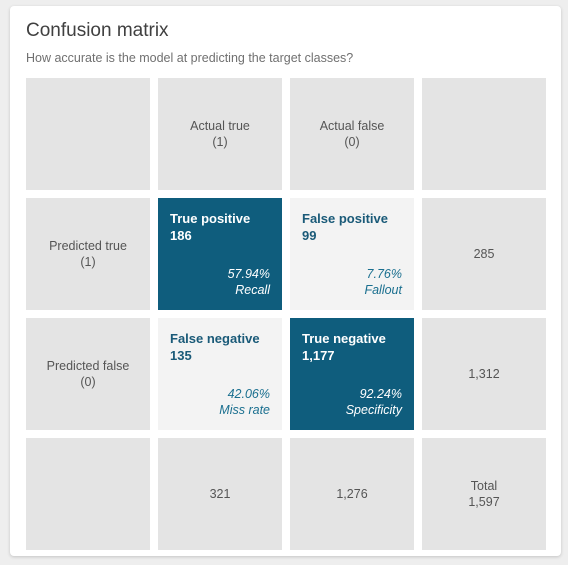 This screenshot has height=565, width=568. Describe the element at coordinates (352, 254) in the screenshot. I see `false-positive-cell: False positive 99 7.76% Fallout` at that location.